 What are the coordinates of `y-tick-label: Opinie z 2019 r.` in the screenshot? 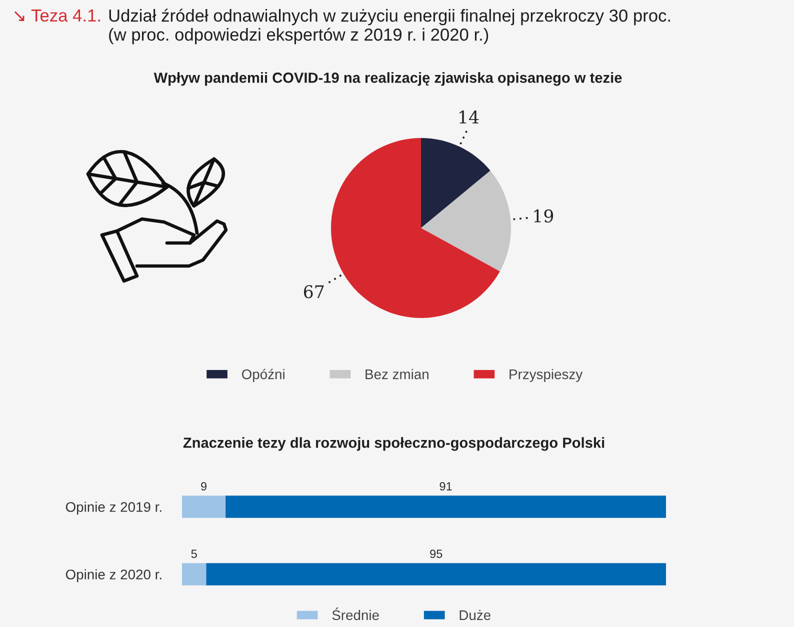 It's located at (114, 508).